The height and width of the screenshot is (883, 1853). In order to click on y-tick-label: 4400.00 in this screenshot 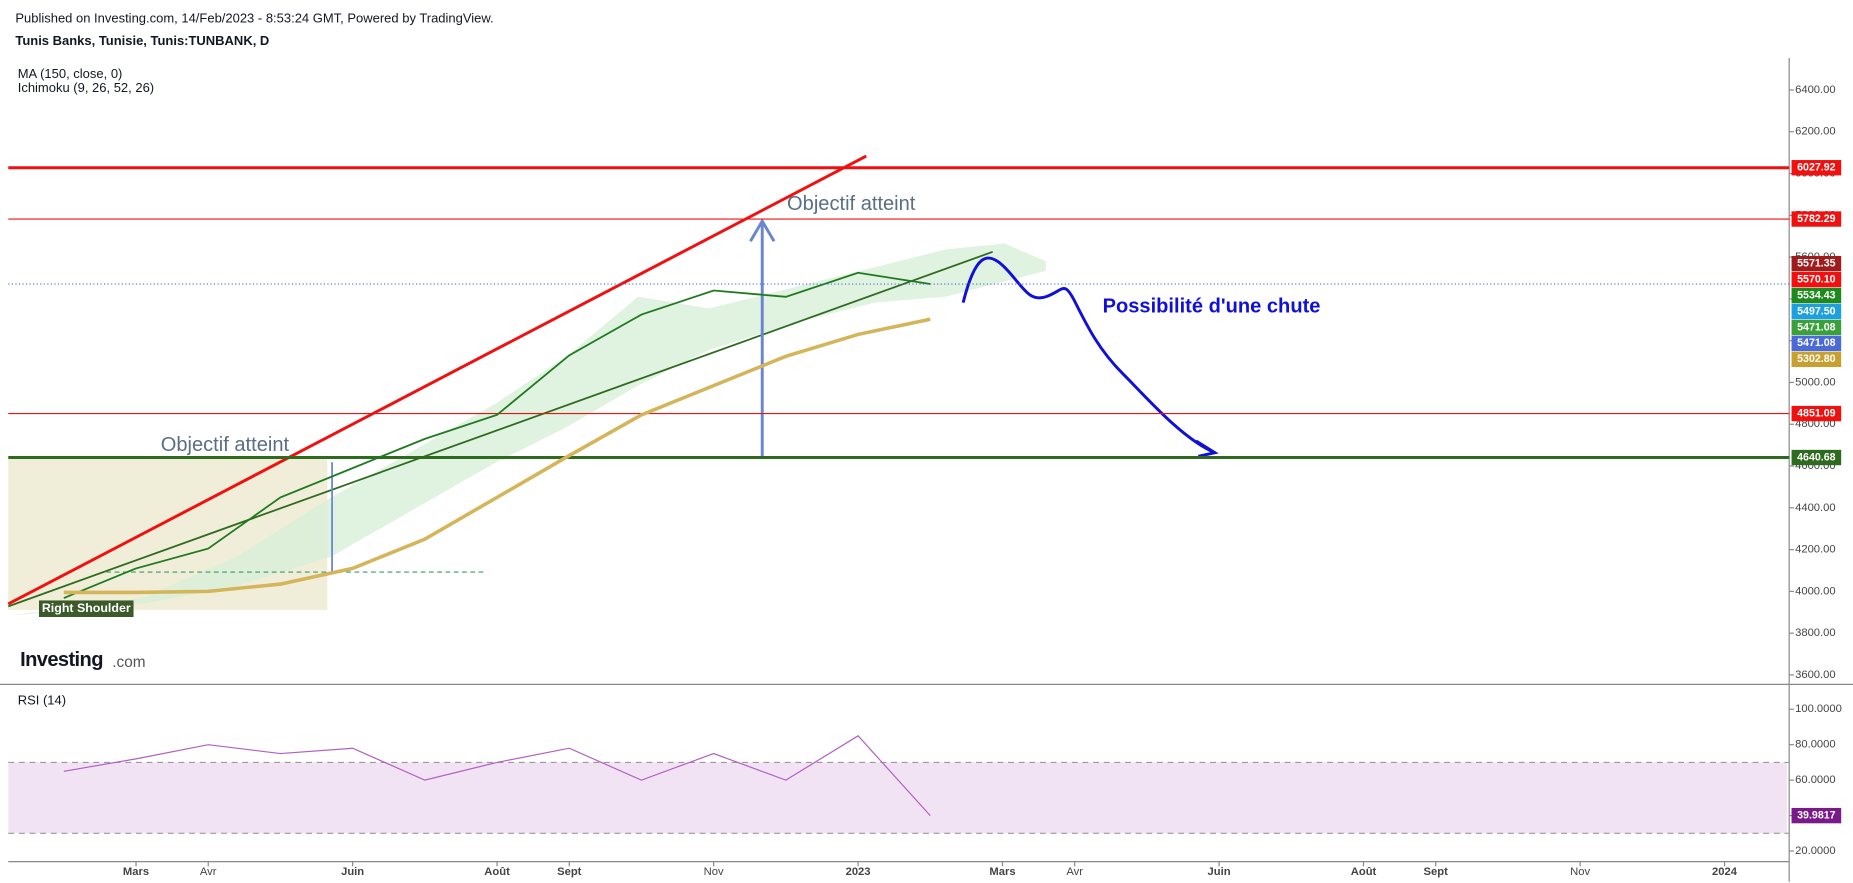, I will do `click(1815, 508)`.